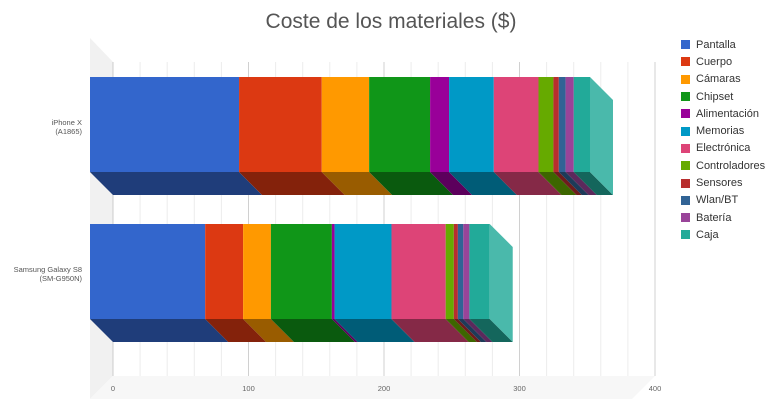  Describe the element at coordinates (723, 234) in the screenshot. I see `legend-item: Caja` at that location.